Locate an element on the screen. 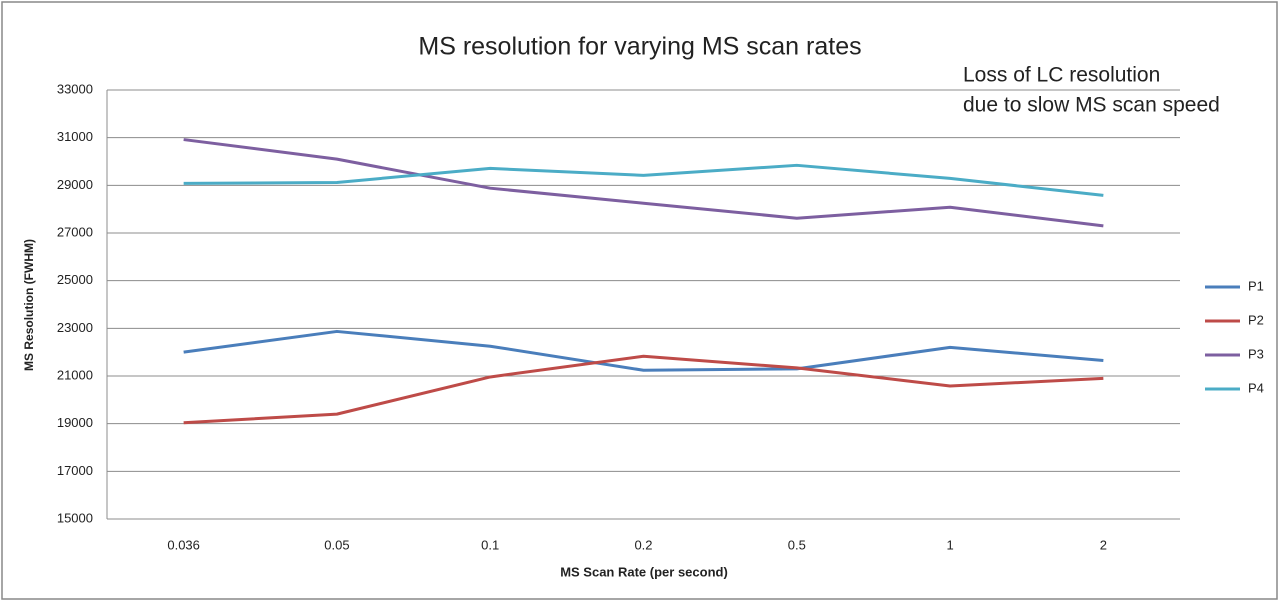  x-axis-label: MS Scan Rate (per second) is located at coordinates (644, 571).